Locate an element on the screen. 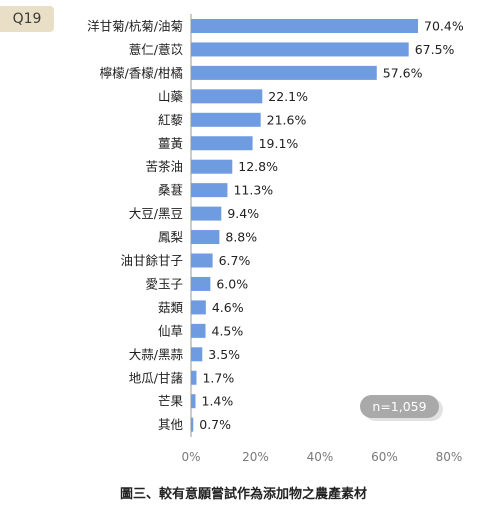 This screenshot has width=487, height=510. data-label: 3.5% is located at coordinates (224, 354).